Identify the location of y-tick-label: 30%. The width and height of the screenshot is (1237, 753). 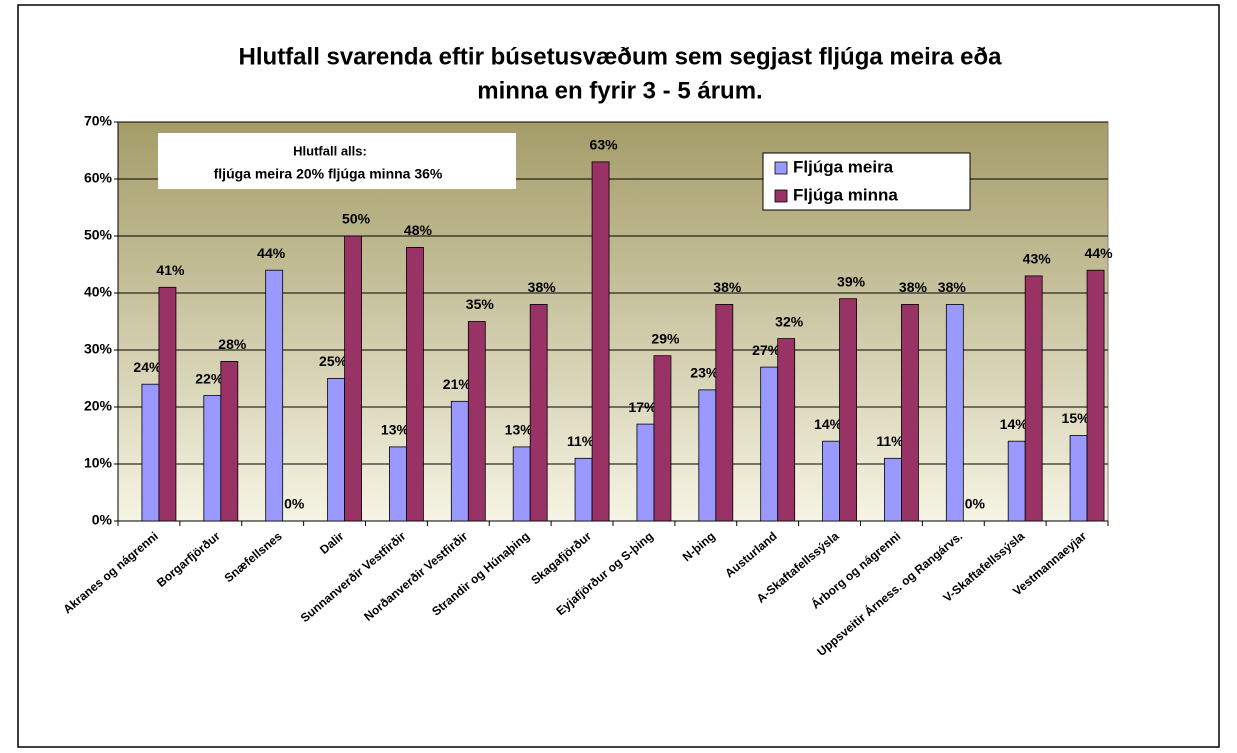
(98, 349).